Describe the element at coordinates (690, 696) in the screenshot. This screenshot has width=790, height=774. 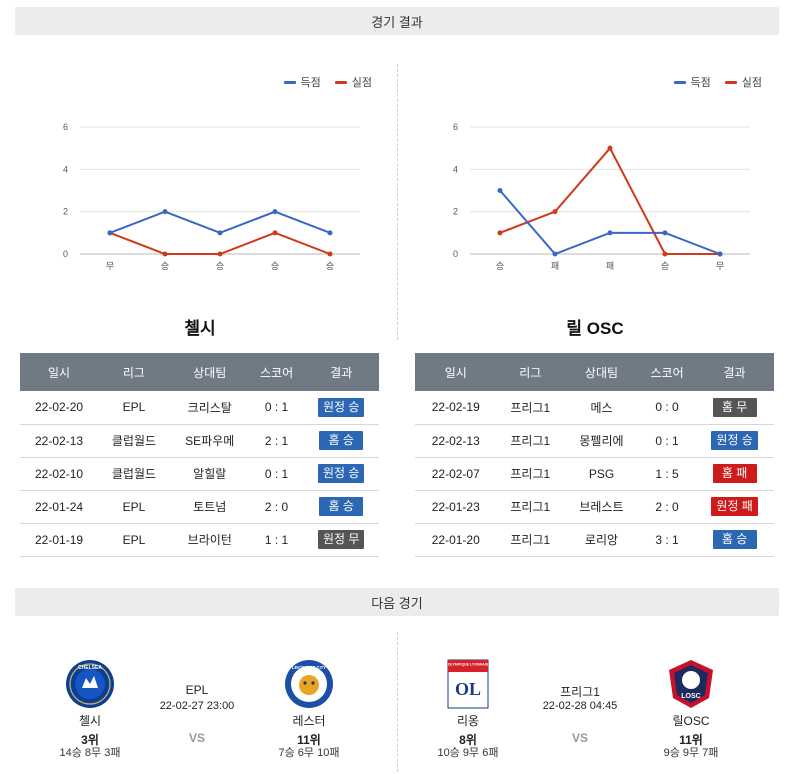
I see `lille-crest-text: LOSC` at that location.